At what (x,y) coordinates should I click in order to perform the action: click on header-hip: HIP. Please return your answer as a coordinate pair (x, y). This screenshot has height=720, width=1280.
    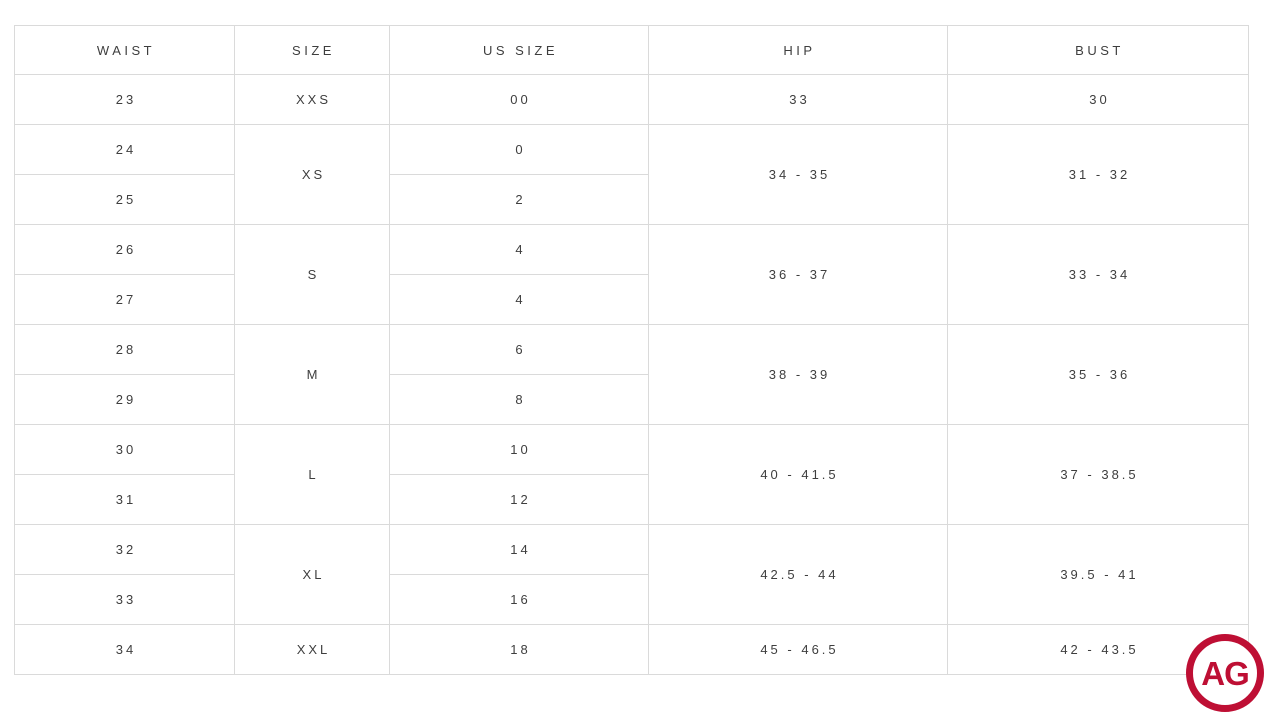
    Looking at the image, I should click on (798, 50).